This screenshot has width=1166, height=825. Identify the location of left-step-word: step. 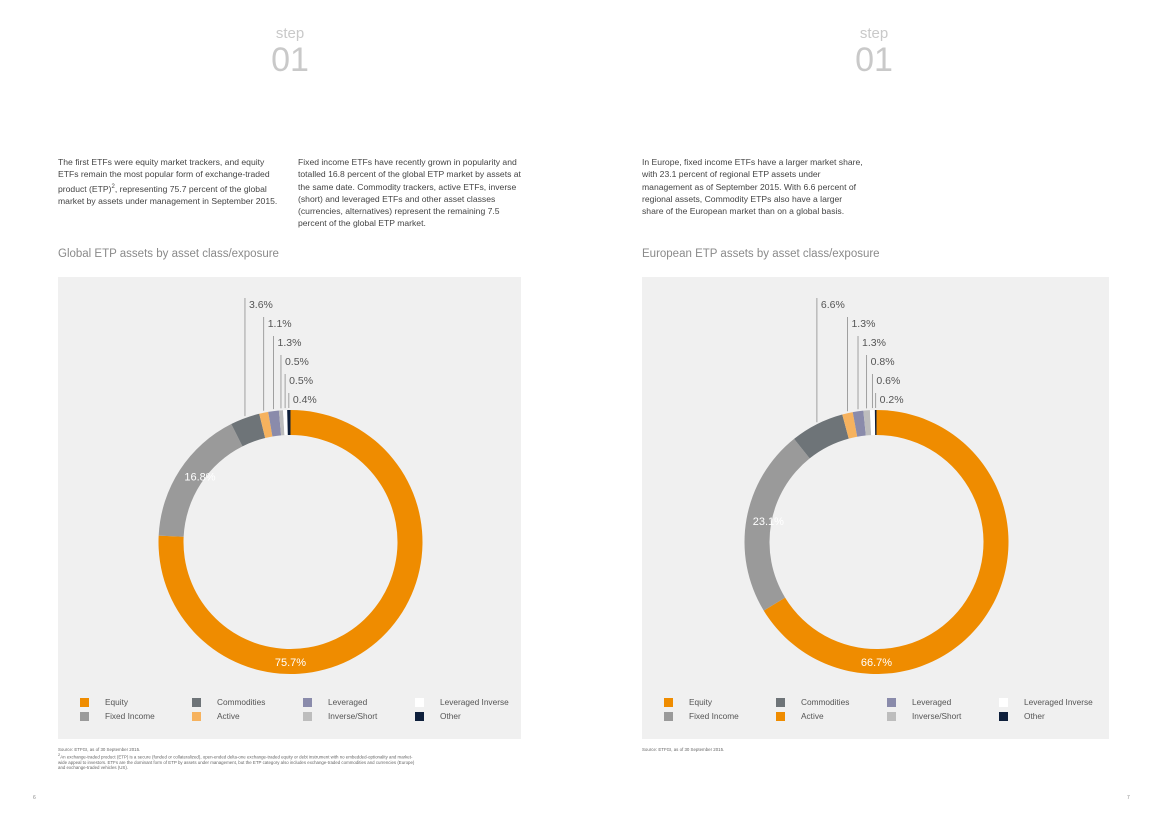
(290, 33).